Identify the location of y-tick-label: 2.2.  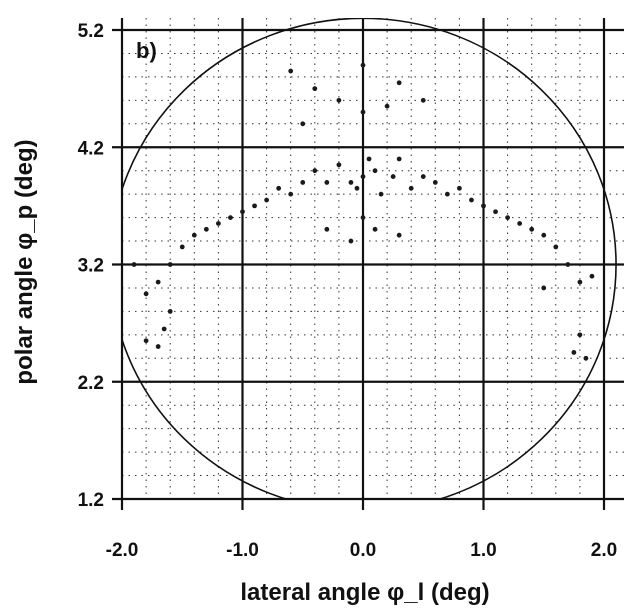
(91, 383).